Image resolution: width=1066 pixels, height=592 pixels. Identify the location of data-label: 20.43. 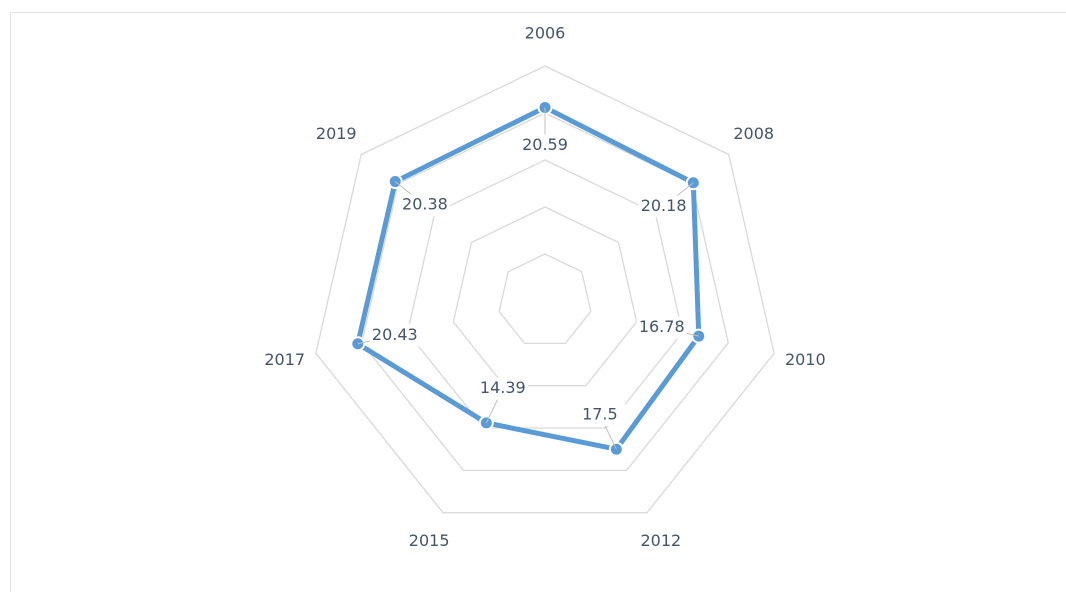
(395, 334).